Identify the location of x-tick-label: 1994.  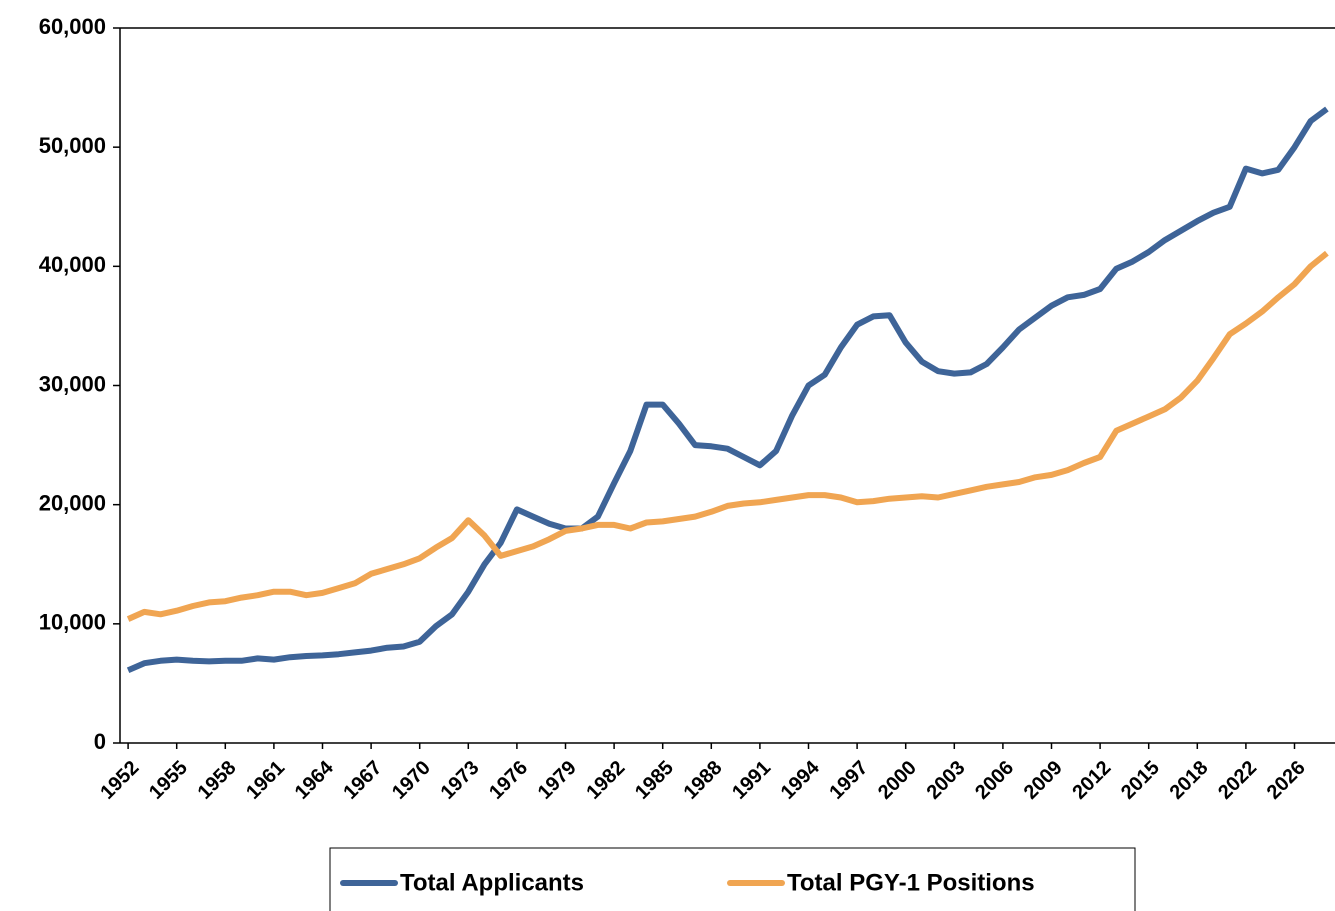
(801, 780).